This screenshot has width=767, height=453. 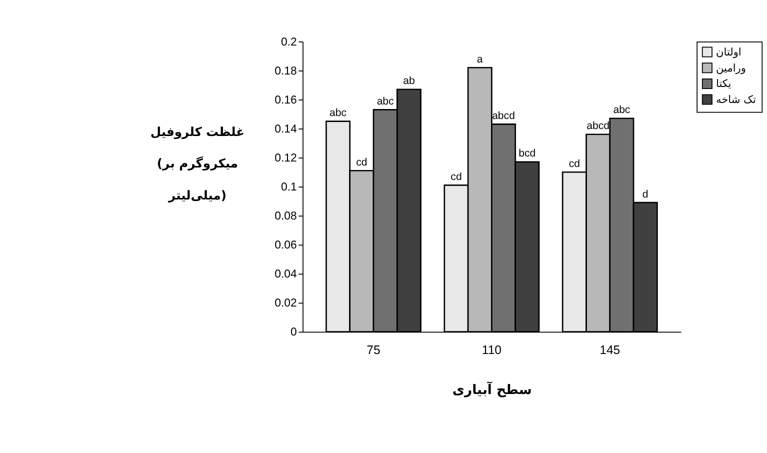 I want to click on y-tick-label: 0, so click(x=293, y=332).